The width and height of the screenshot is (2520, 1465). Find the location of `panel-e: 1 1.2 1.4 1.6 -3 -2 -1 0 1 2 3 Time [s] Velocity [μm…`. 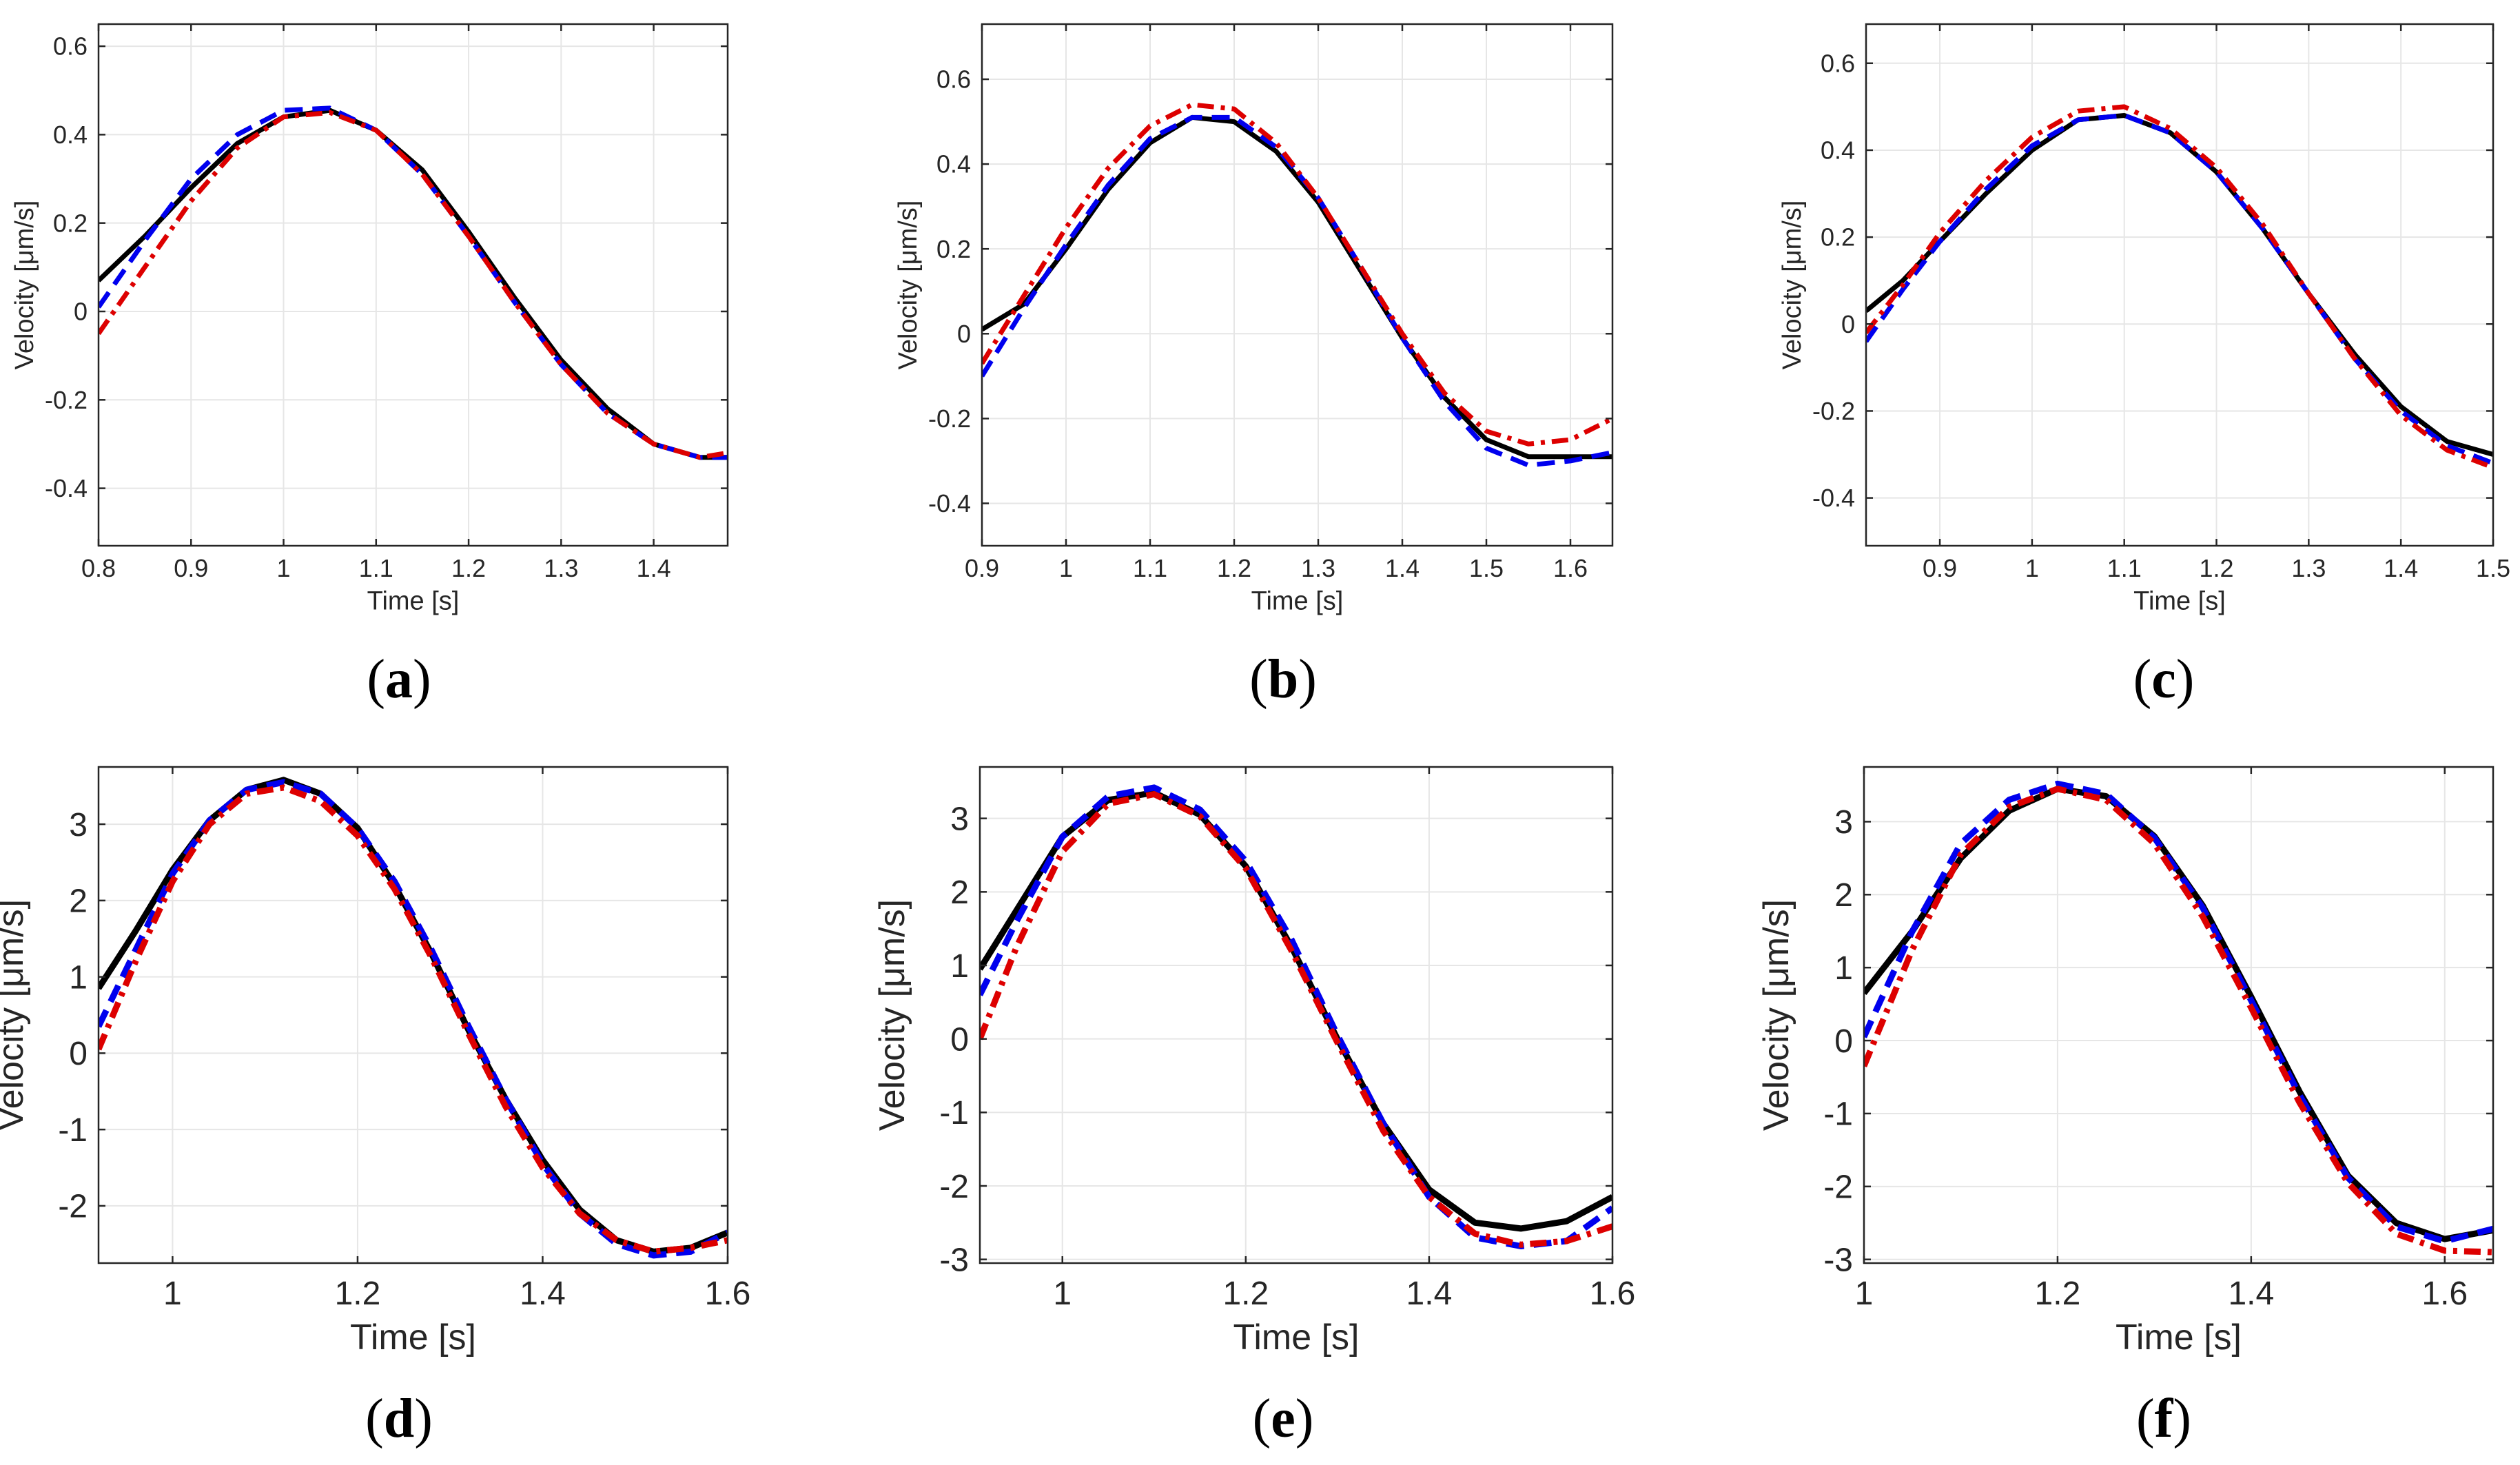

panel-e: 1 1.2 1.4 1.6 -3 -2 -1 0 1 2 3 Time [s] Velocity [μm… is located at coordinates (1254, 1108).